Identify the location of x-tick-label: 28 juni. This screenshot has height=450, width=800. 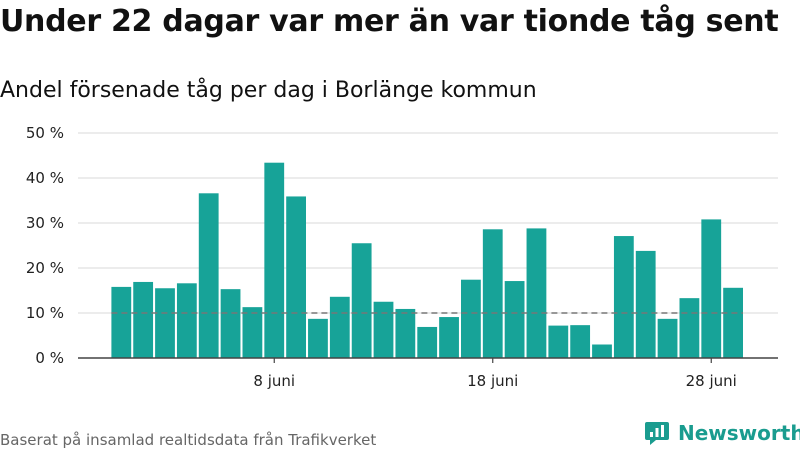
(711, 381).